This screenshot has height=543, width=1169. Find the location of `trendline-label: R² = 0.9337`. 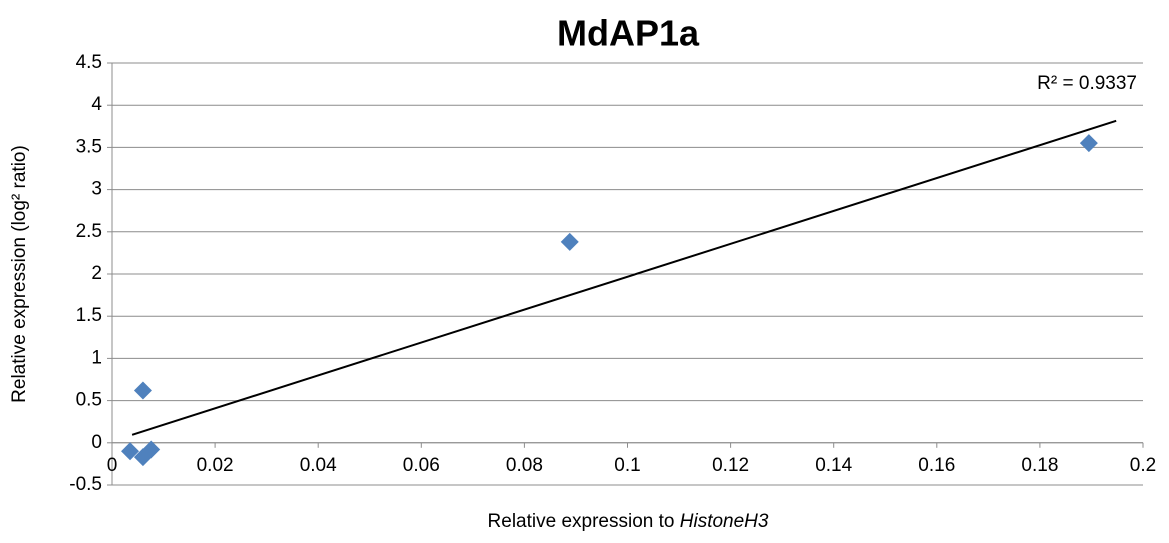

trendline-label: R² = 0.9337 is located at coordinates (1087, 83).